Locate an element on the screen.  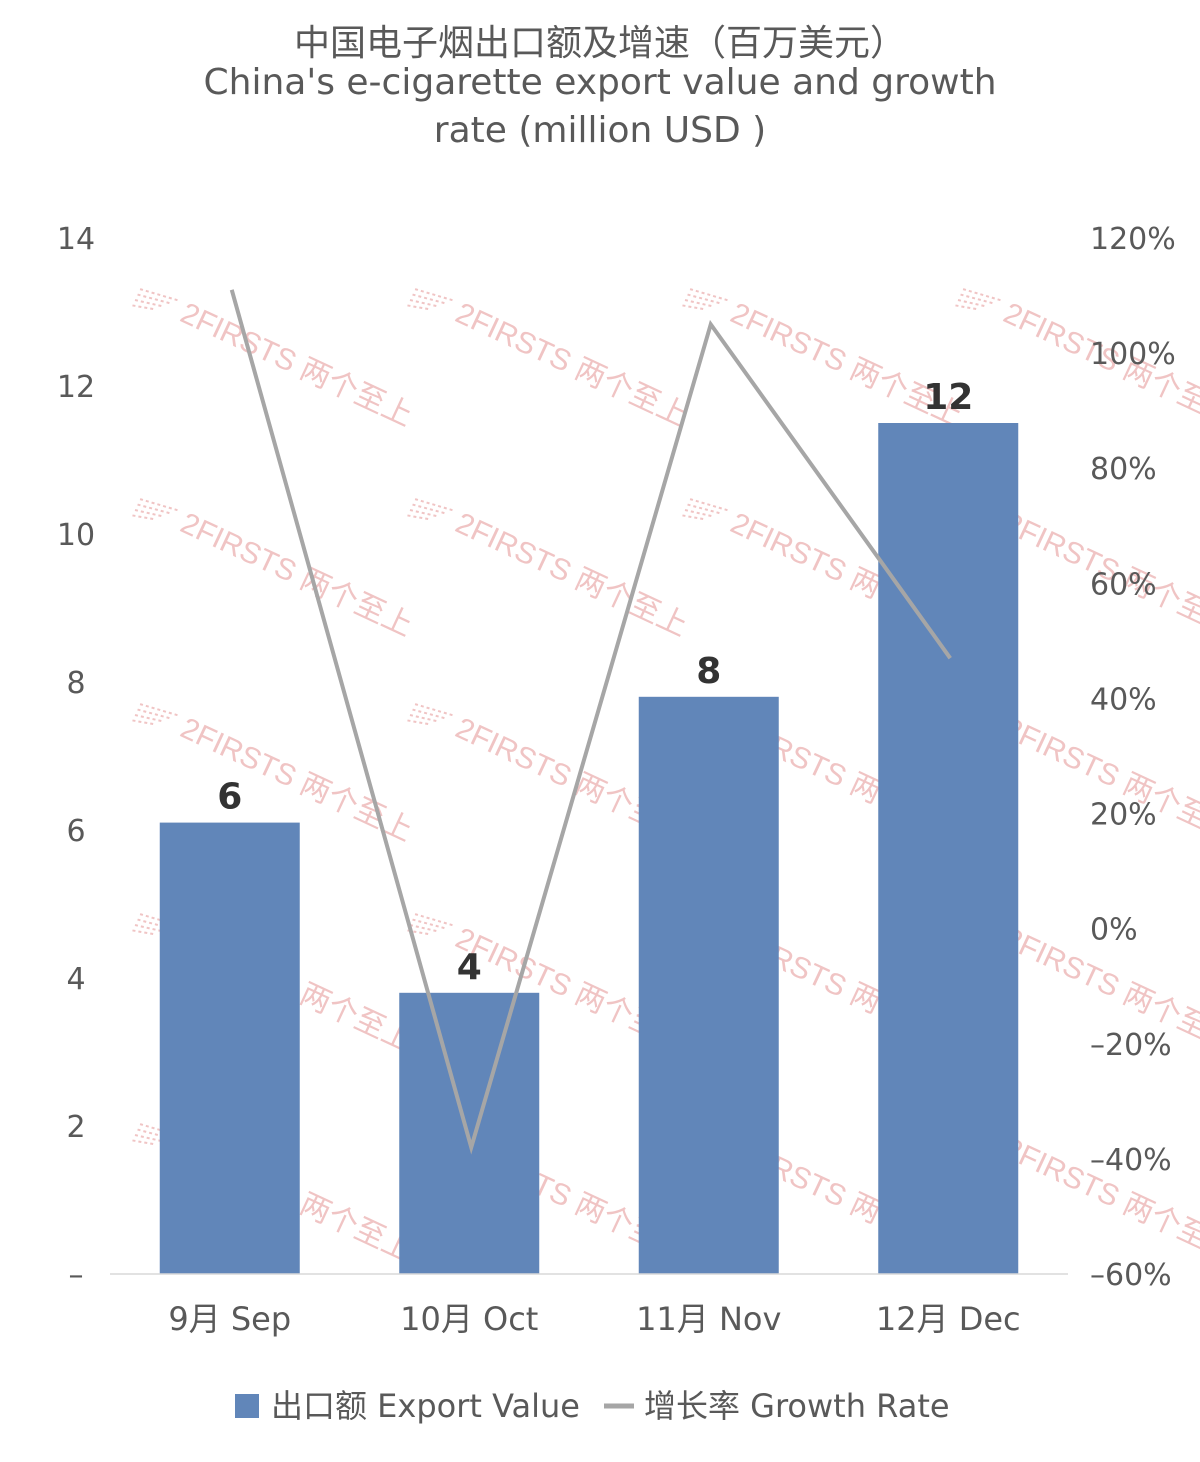
bar-data-label: 8 is located at coordinates (708, 671).